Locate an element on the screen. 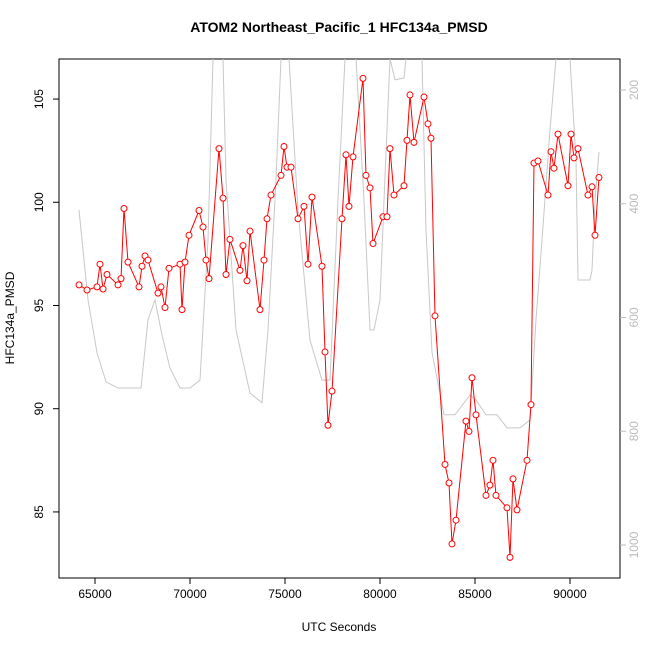 The width and height of the screenshot is (650, 650). y-tick-label: 95 is located at coordinates (39, 305).